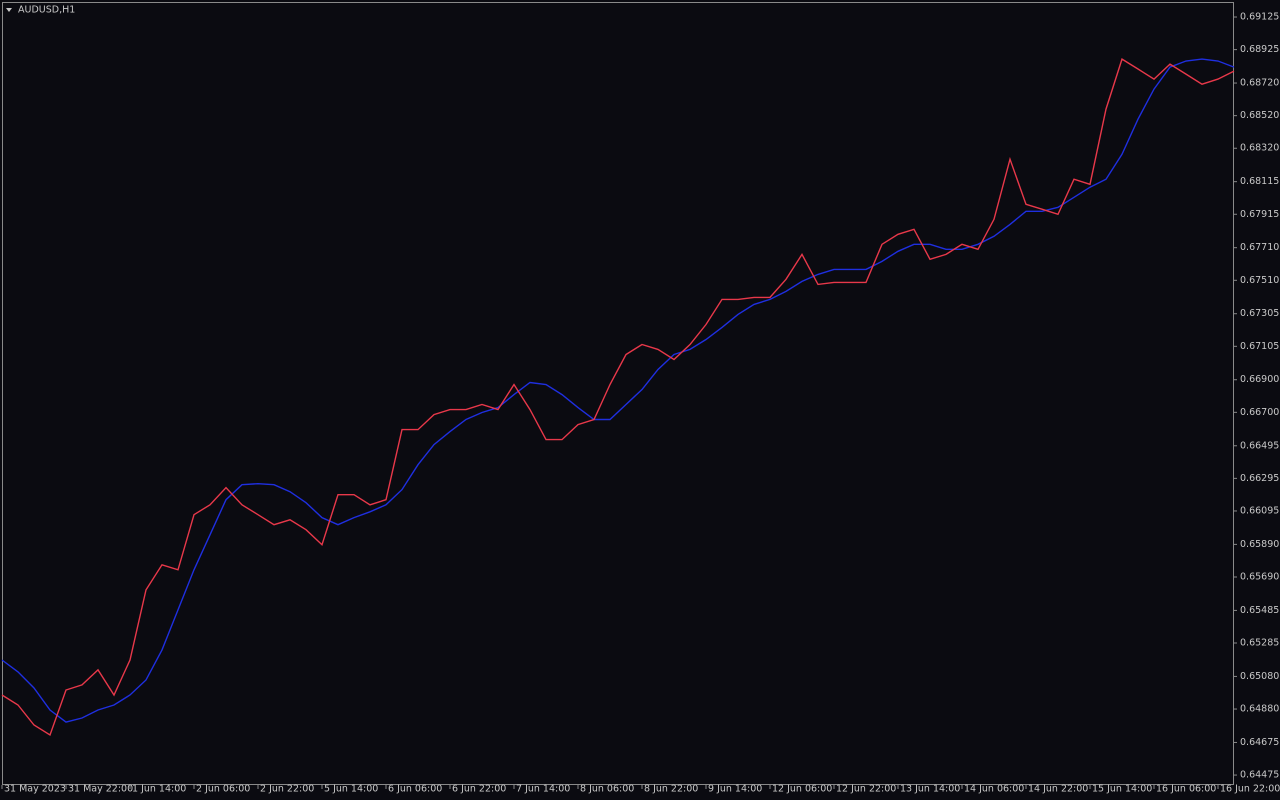  I want to click on y-tick-label: 0.68720, so click(1259, 83).